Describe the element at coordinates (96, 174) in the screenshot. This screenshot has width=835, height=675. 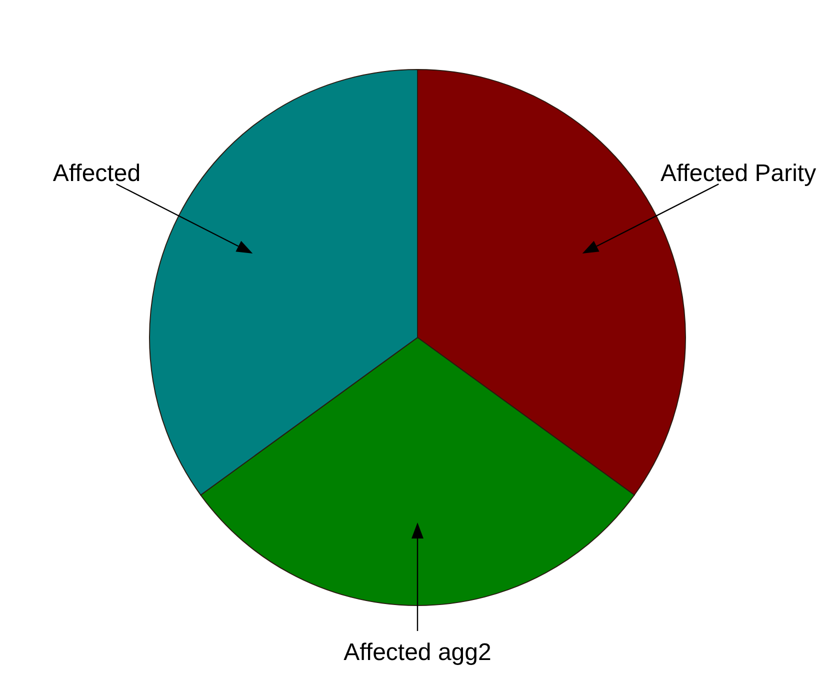
I see `slice-label: Affected` at that location.